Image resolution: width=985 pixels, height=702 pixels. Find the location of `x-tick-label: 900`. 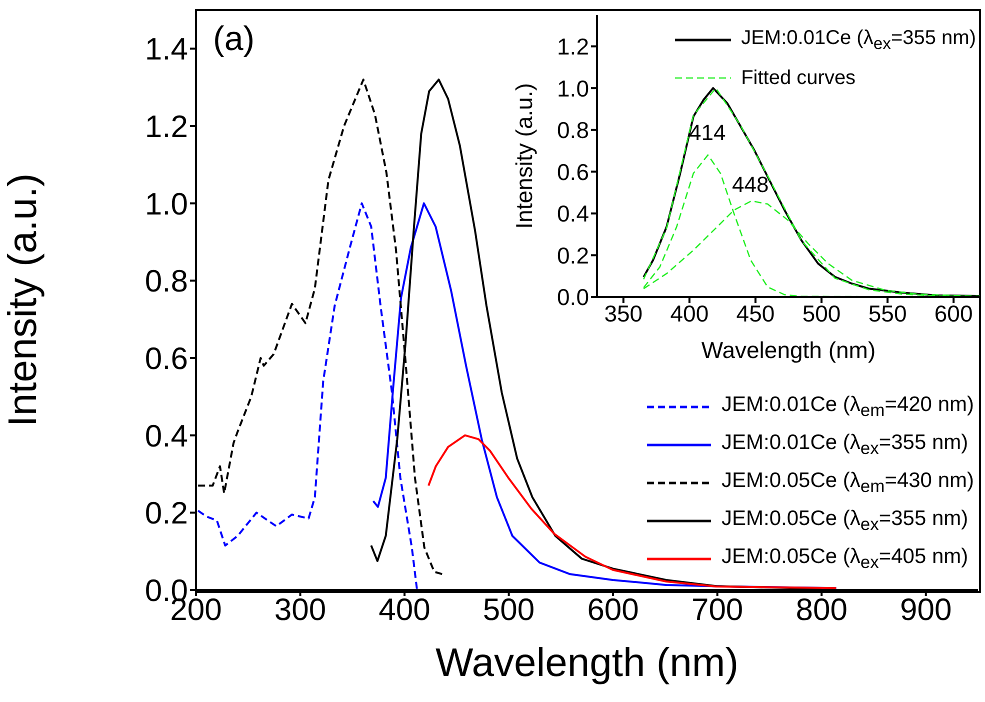

x-tick-label: 900 is located at coordinates (926, 610).